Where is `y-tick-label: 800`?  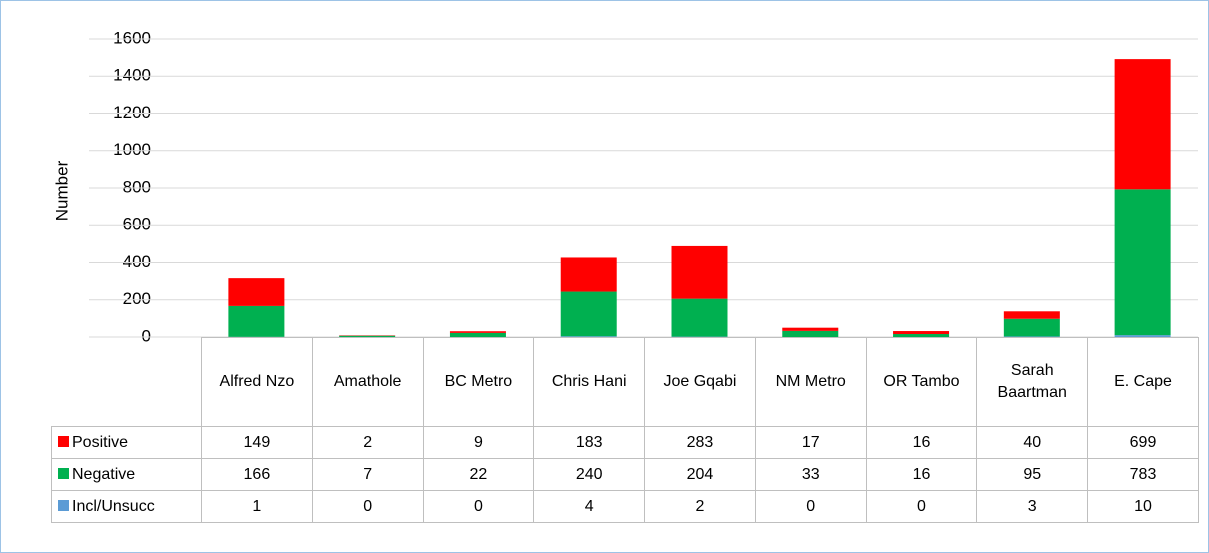
y-tick-label: 800 is located at coordinates (137, 186).